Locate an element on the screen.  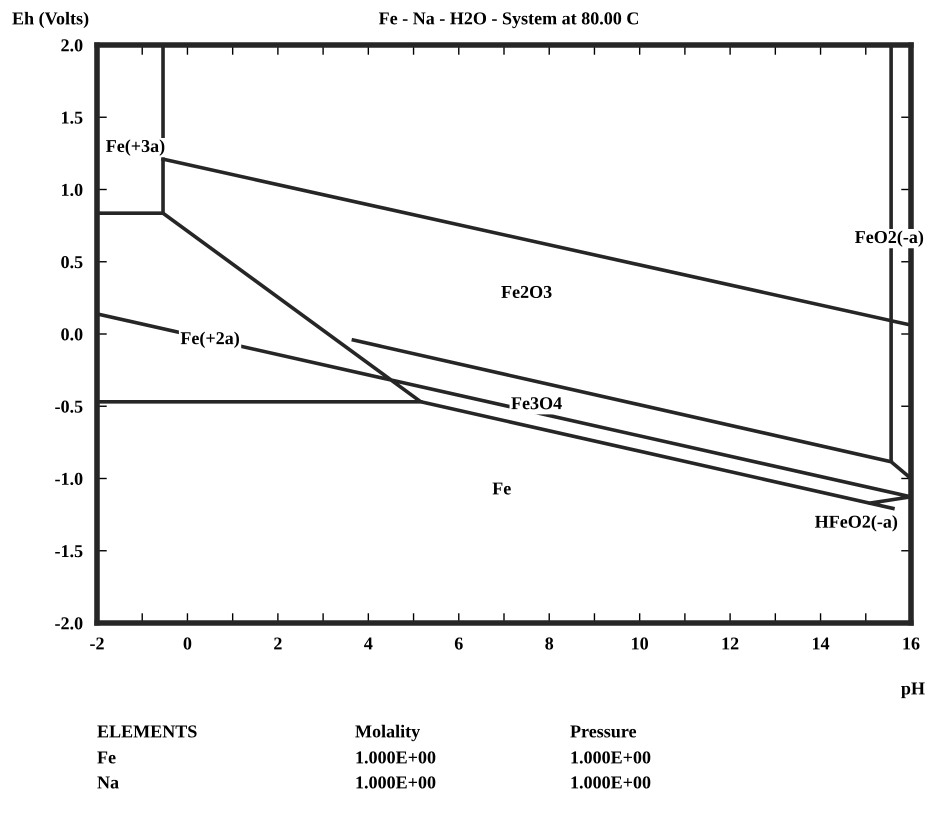
annotation: Fe(+3a) is located at coordinates (135, 147).